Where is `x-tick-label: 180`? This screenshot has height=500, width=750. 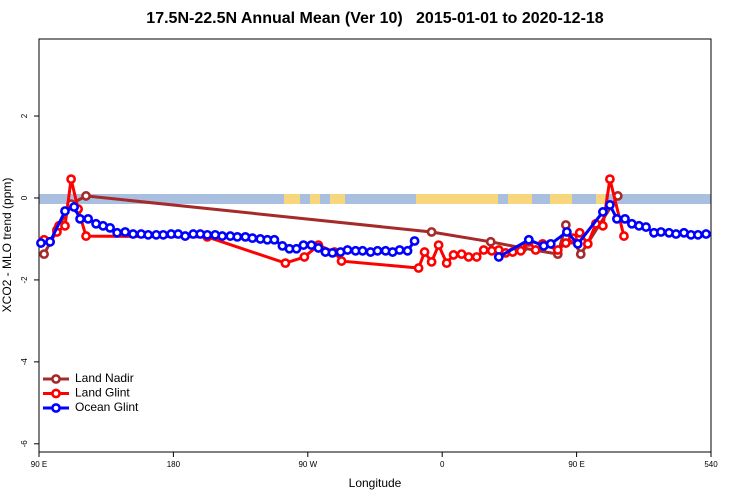 x-tick-label: 180 is located at coordinates (174, 464).